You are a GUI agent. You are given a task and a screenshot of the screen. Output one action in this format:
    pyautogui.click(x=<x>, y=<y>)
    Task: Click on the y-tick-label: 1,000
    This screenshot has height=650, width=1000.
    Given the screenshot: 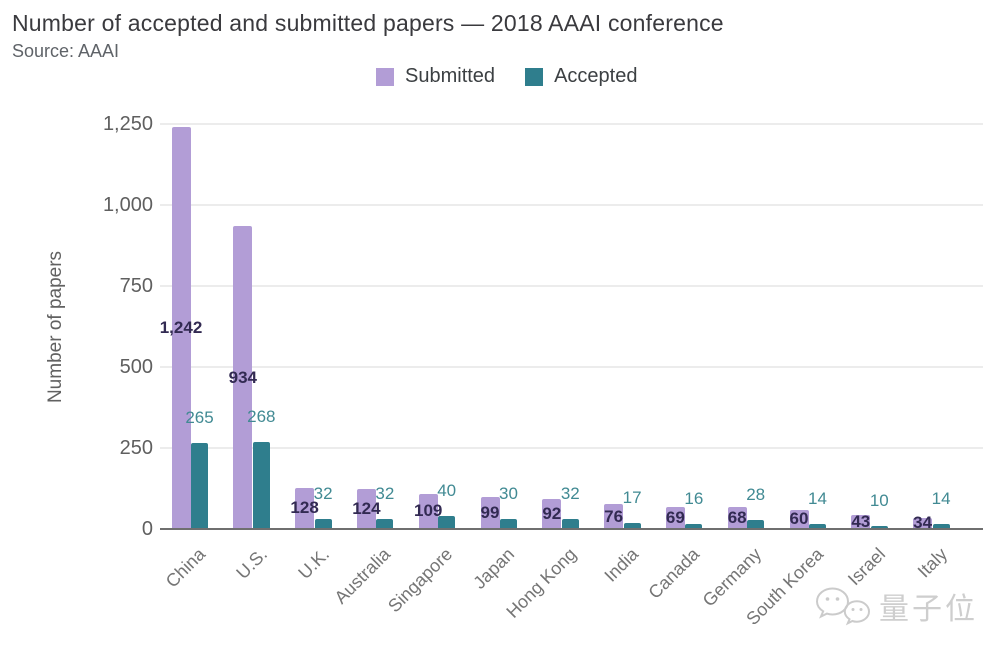 What is the action you would take?
    pyautogui.click(x=127, y=205)
    